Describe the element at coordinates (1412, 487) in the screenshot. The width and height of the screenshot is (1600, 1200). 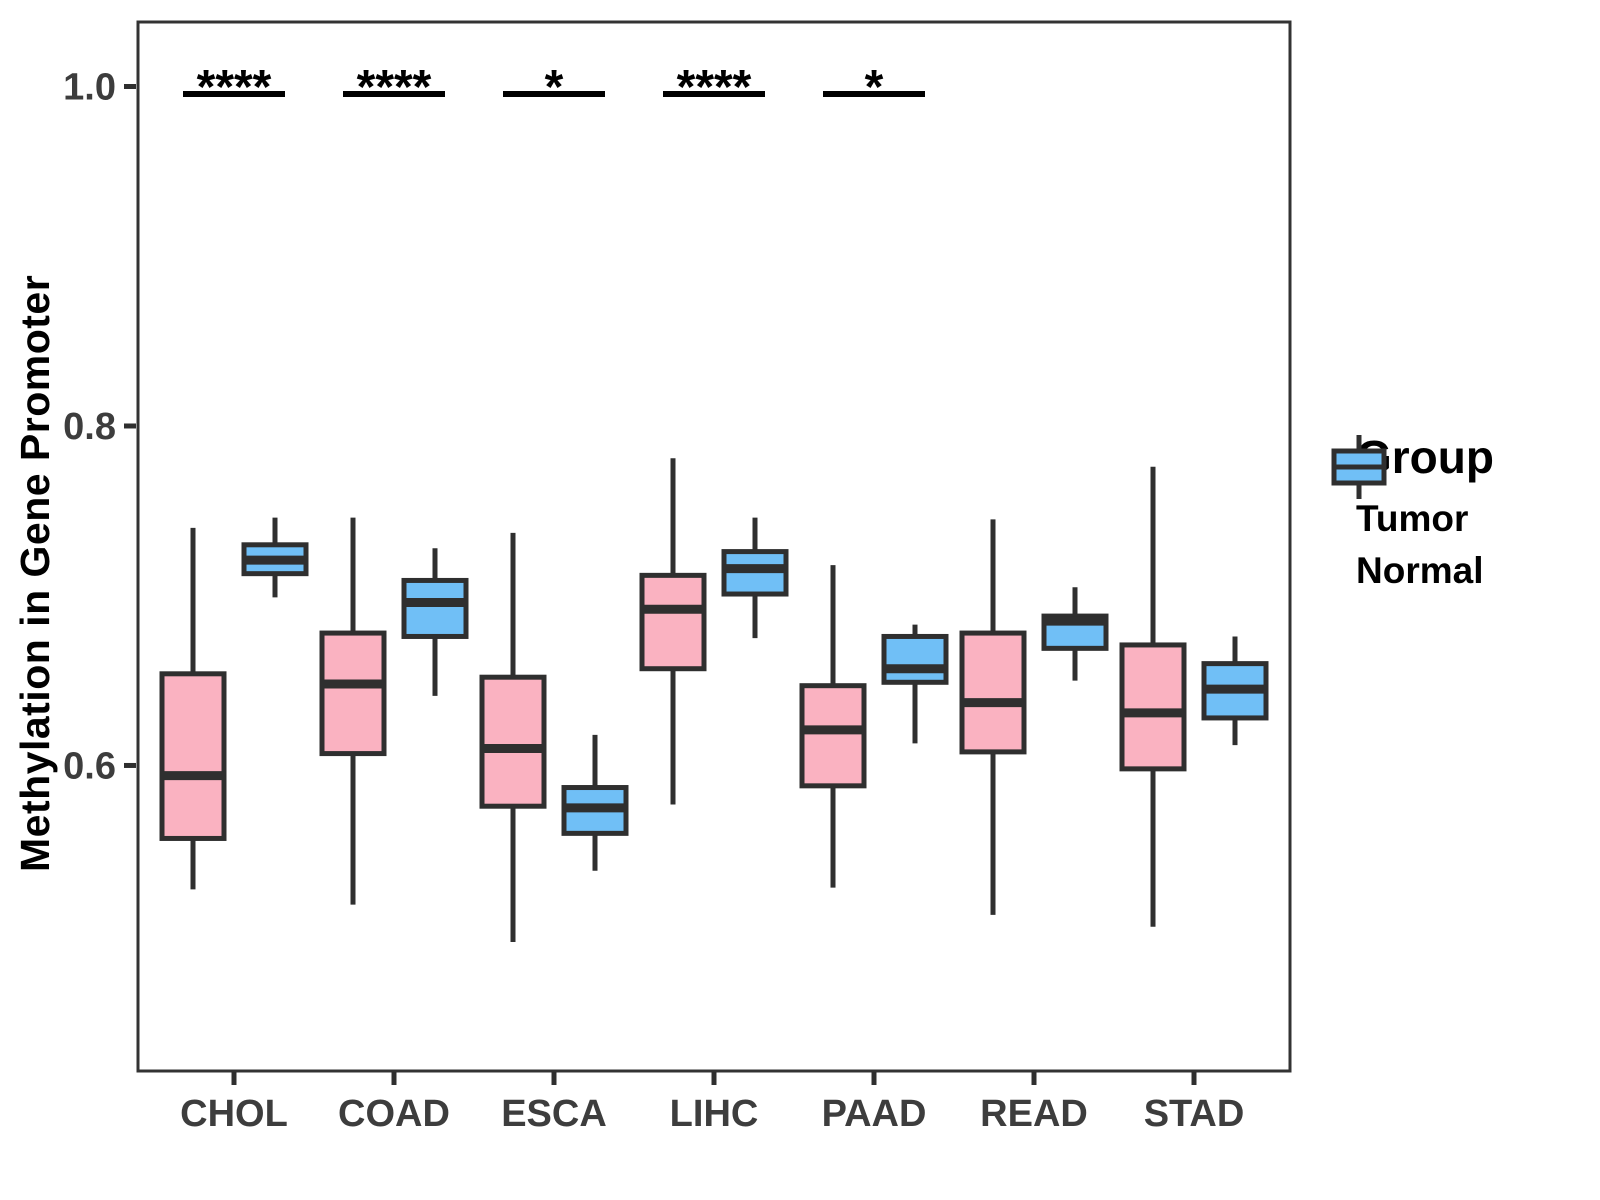
I see `legend-item-tumor: Tumor` at that location.